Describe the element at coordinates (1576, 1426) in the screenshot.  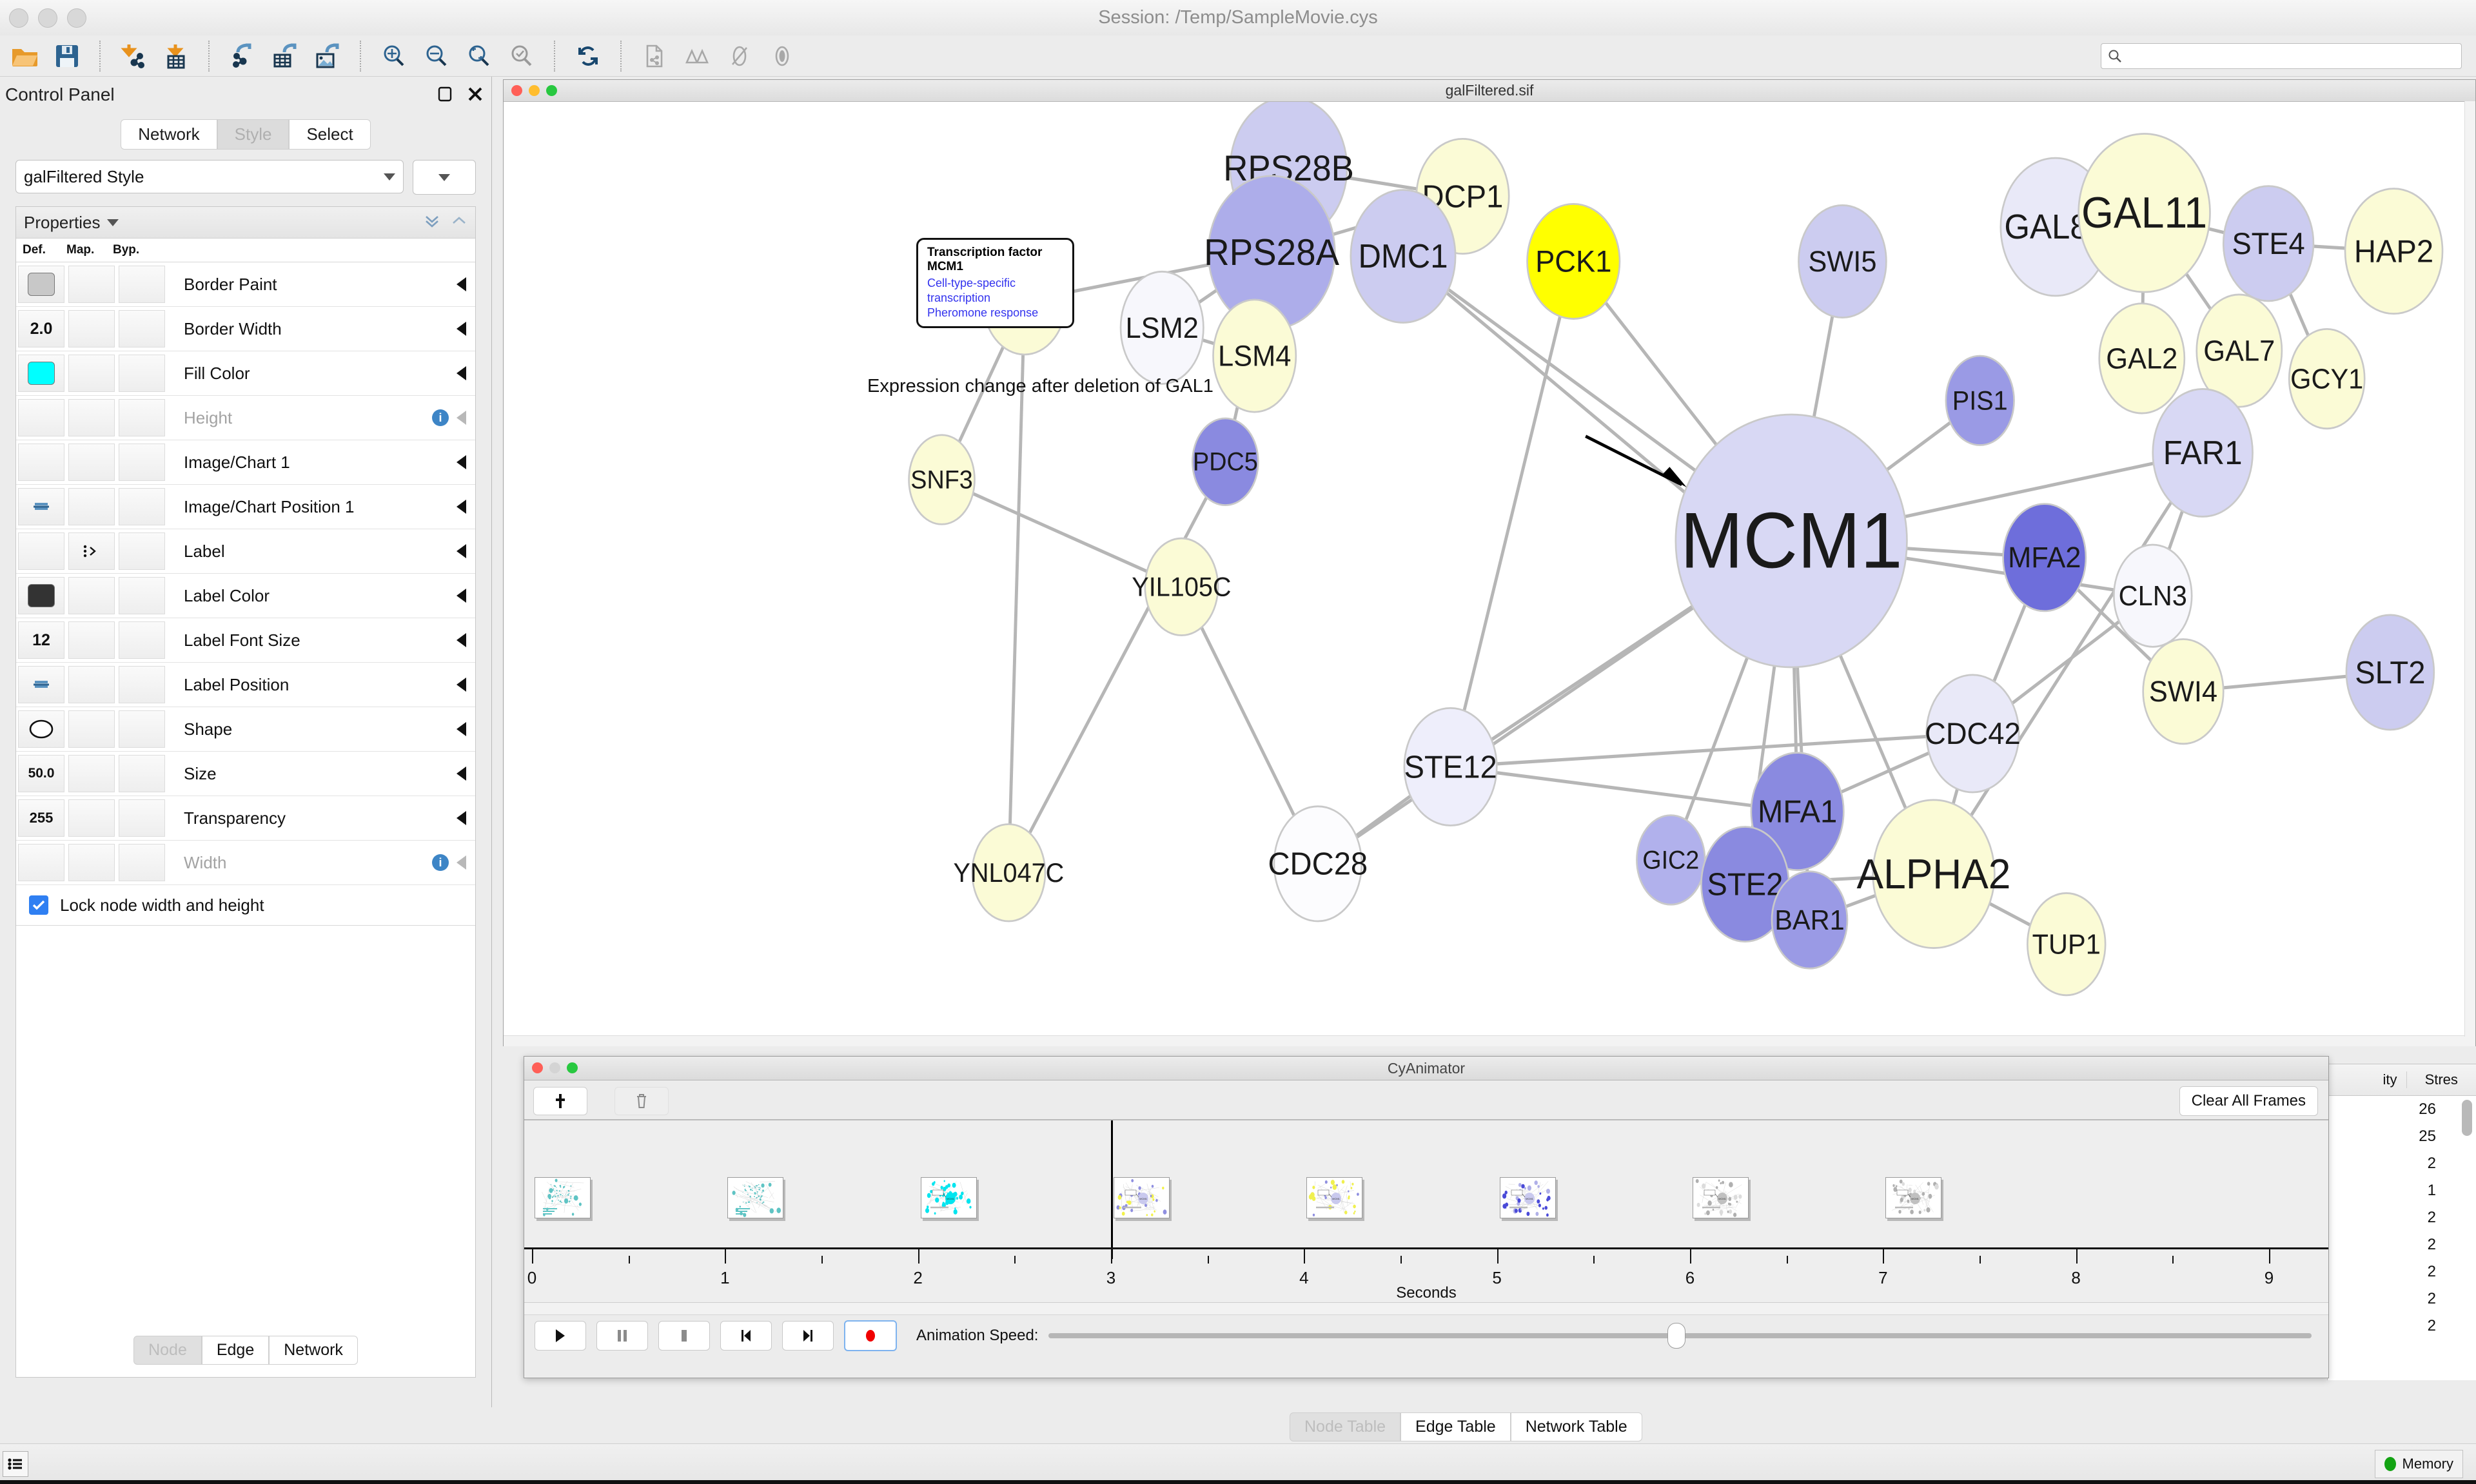
I see `tab-network-table: Network Table` at that location.